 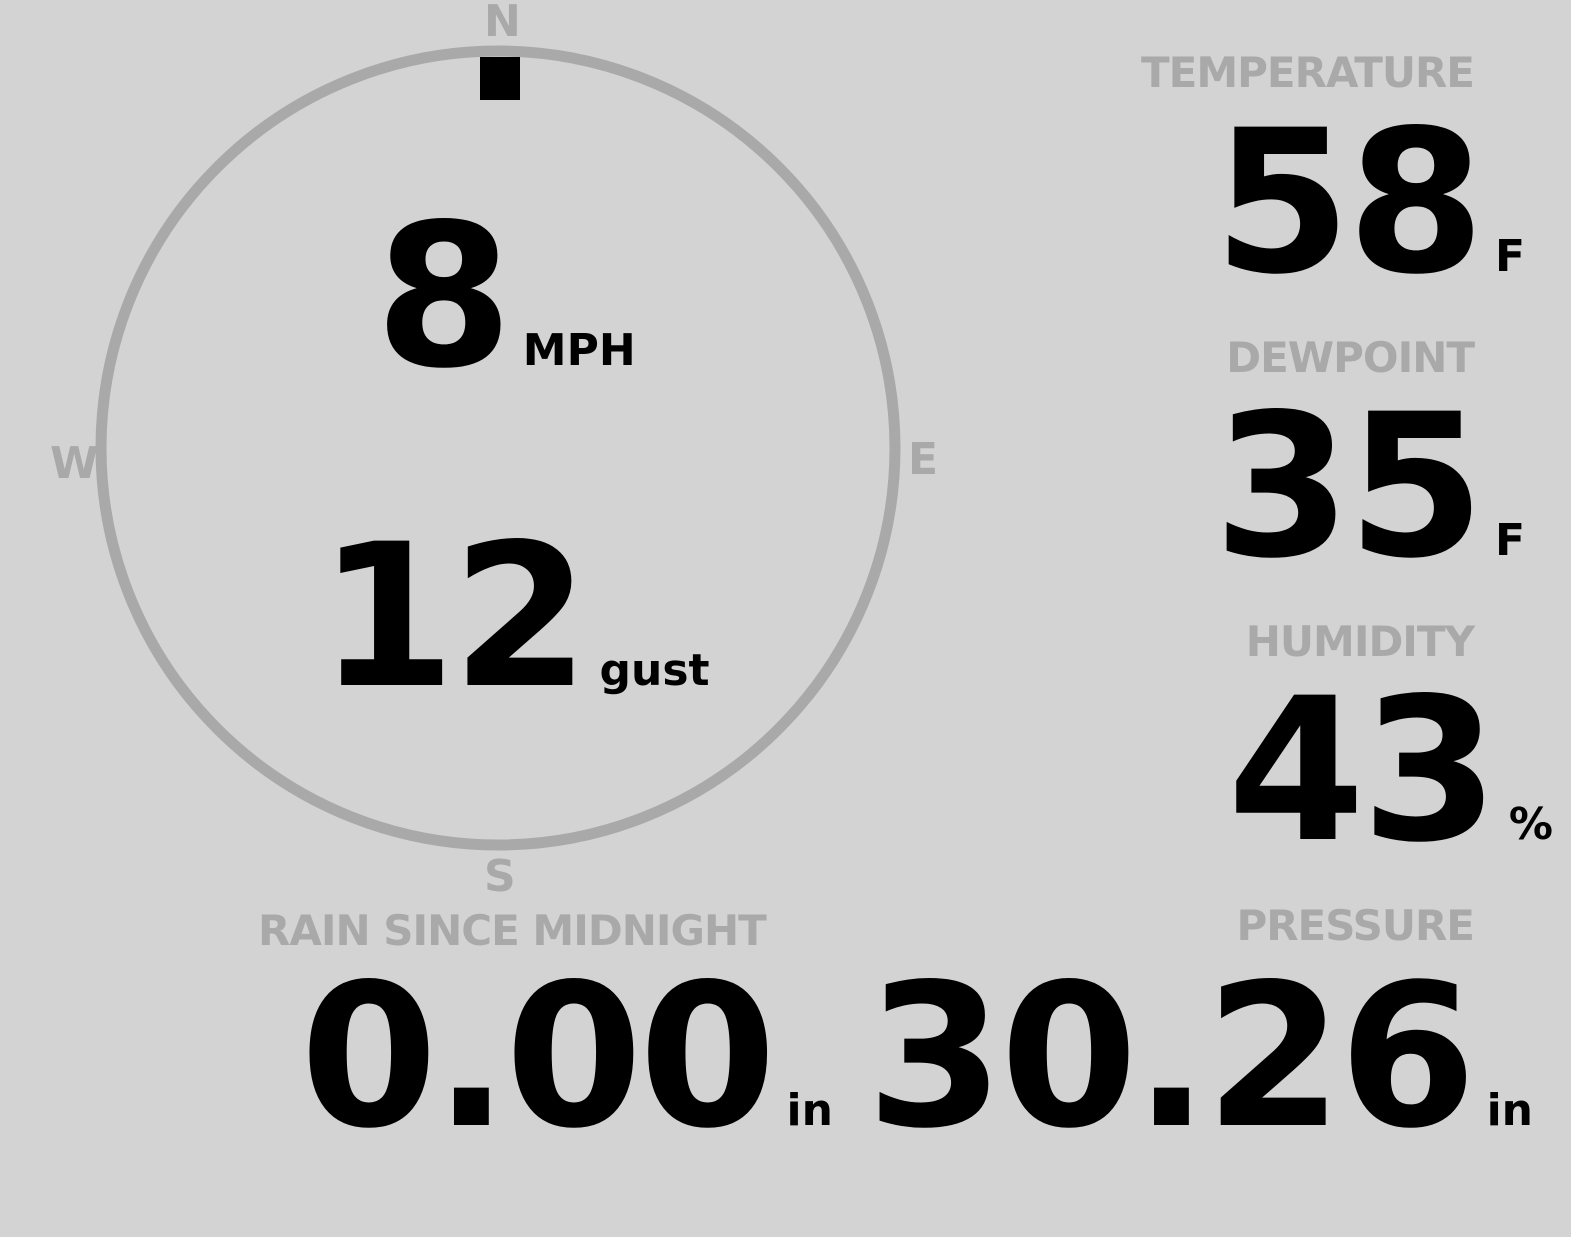 I want to click on wind-speed-value: 8, so click(x=444, y=296).